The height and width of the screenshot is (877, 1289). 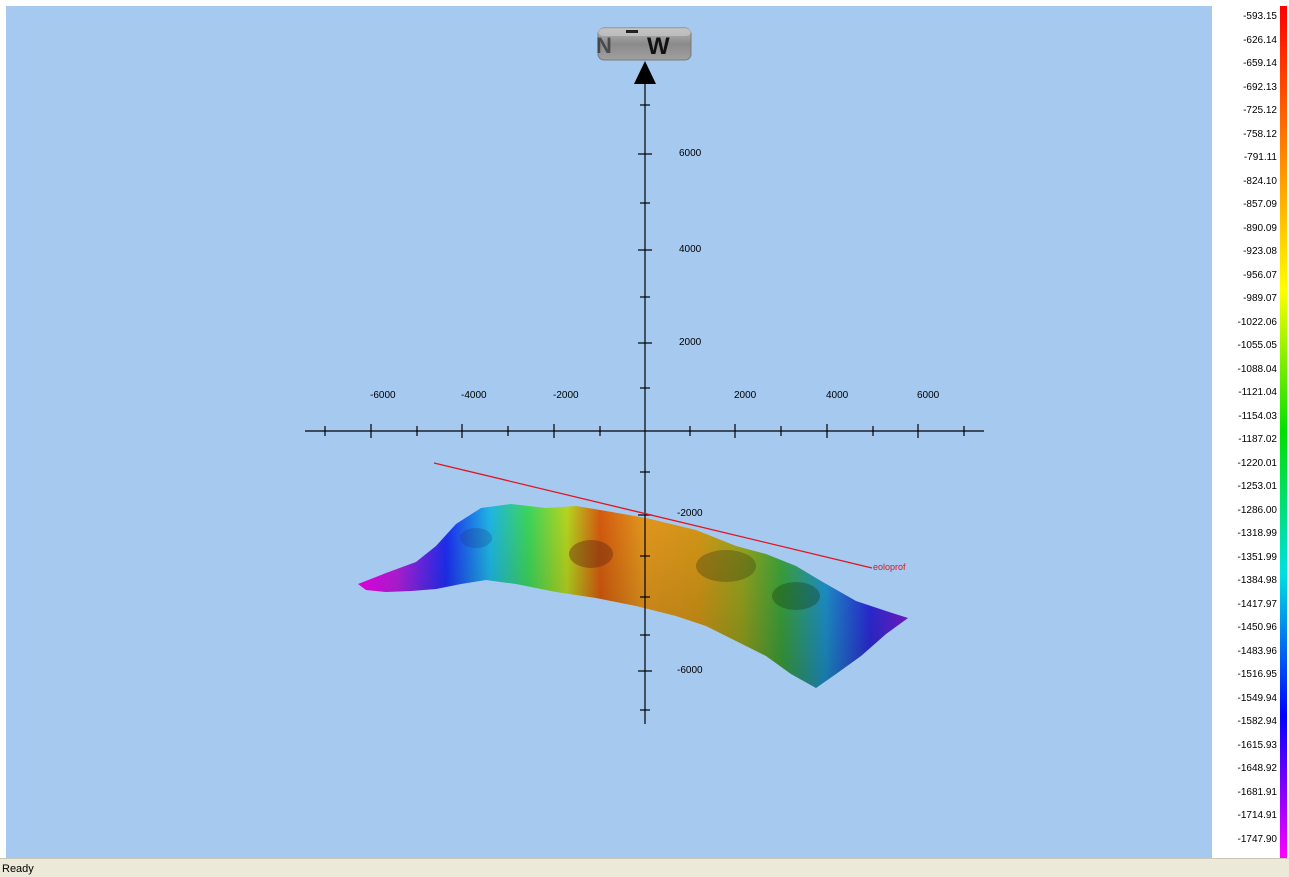 I want to click on depth-legend-value: -1121.04, so click(x=1257, y=392).